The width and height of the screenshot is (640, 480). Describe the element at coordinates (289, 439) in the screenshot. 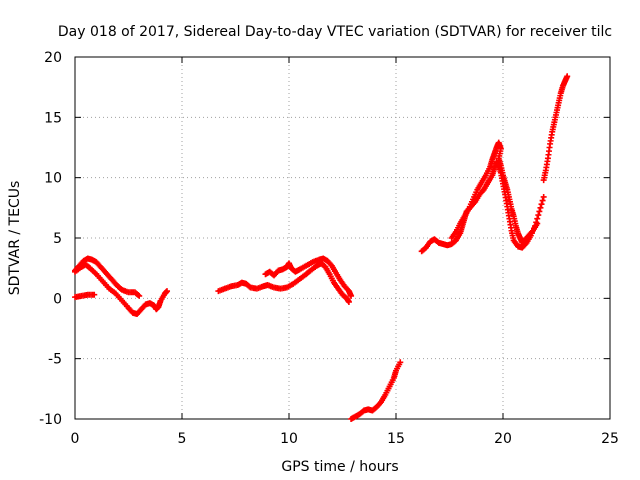

I see `x-tick-label: 10` at that location.